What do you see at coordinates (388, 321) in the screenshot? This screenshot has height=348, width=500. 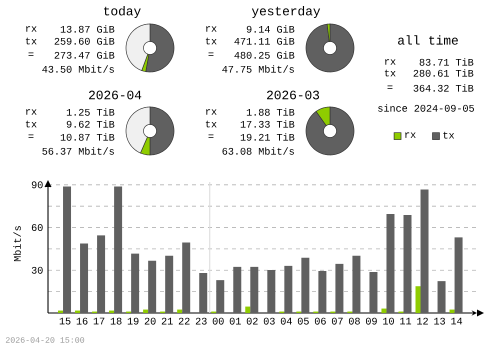 I see `x-tick-label: 10` at bounding box center [388, 321].